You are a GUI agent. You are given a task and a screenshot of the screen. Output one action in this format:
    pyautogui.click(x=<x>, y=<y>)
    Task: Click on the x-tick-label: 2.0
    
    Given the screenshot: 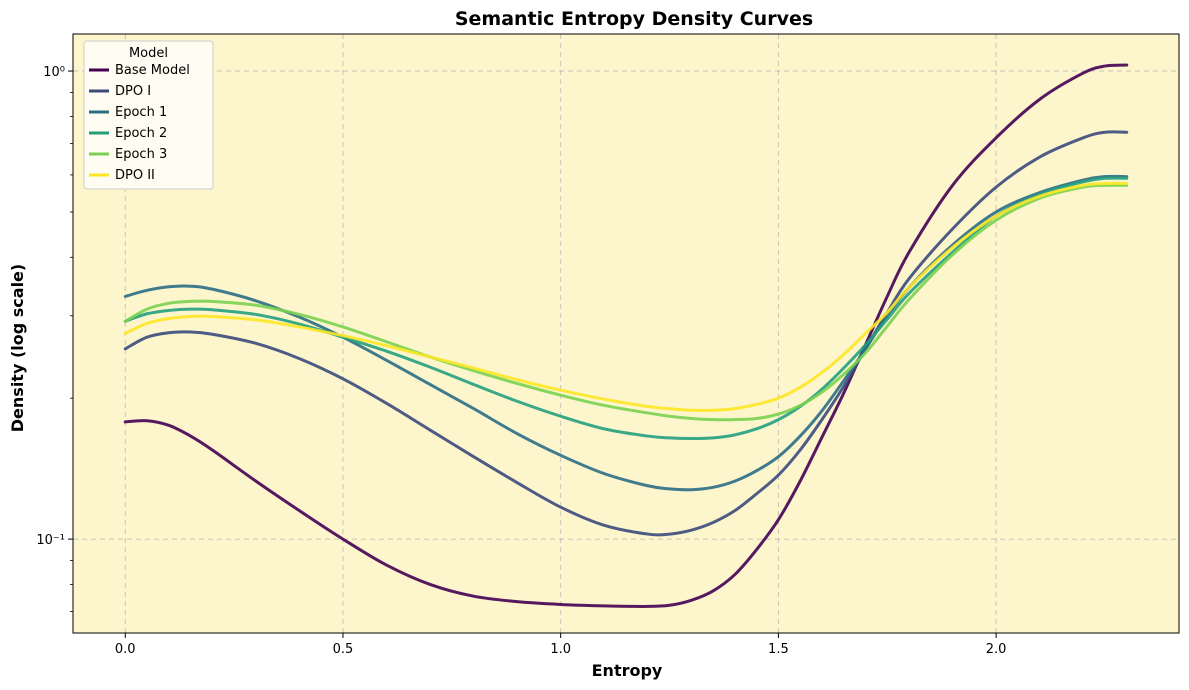 What is the action you would take?
    pyautogui.click(x=996, y=649)
    